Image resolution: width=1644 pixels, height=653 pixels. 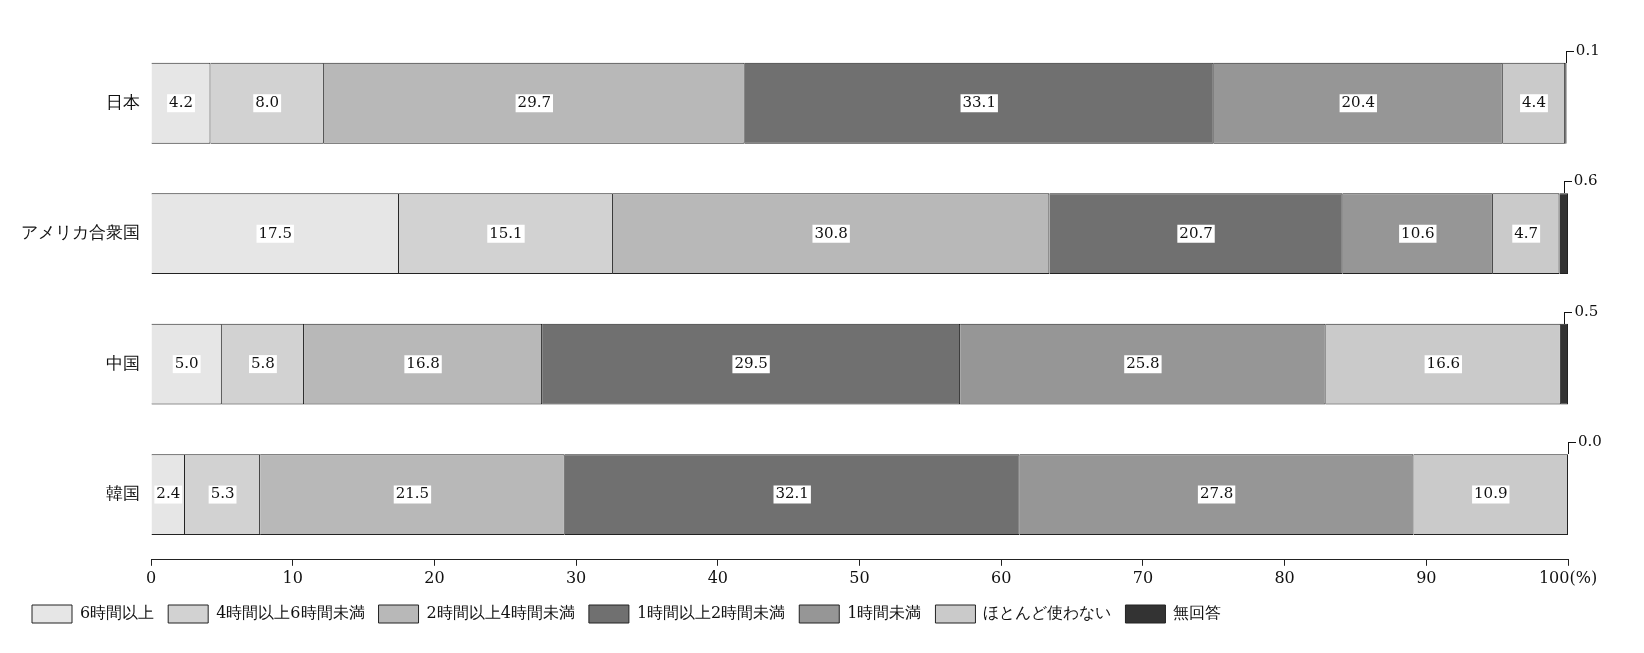 What do you see at coordinates (1143, 363) in the screenshot?
I see `data-label: 25.8` at bounding box center [1143, 363].